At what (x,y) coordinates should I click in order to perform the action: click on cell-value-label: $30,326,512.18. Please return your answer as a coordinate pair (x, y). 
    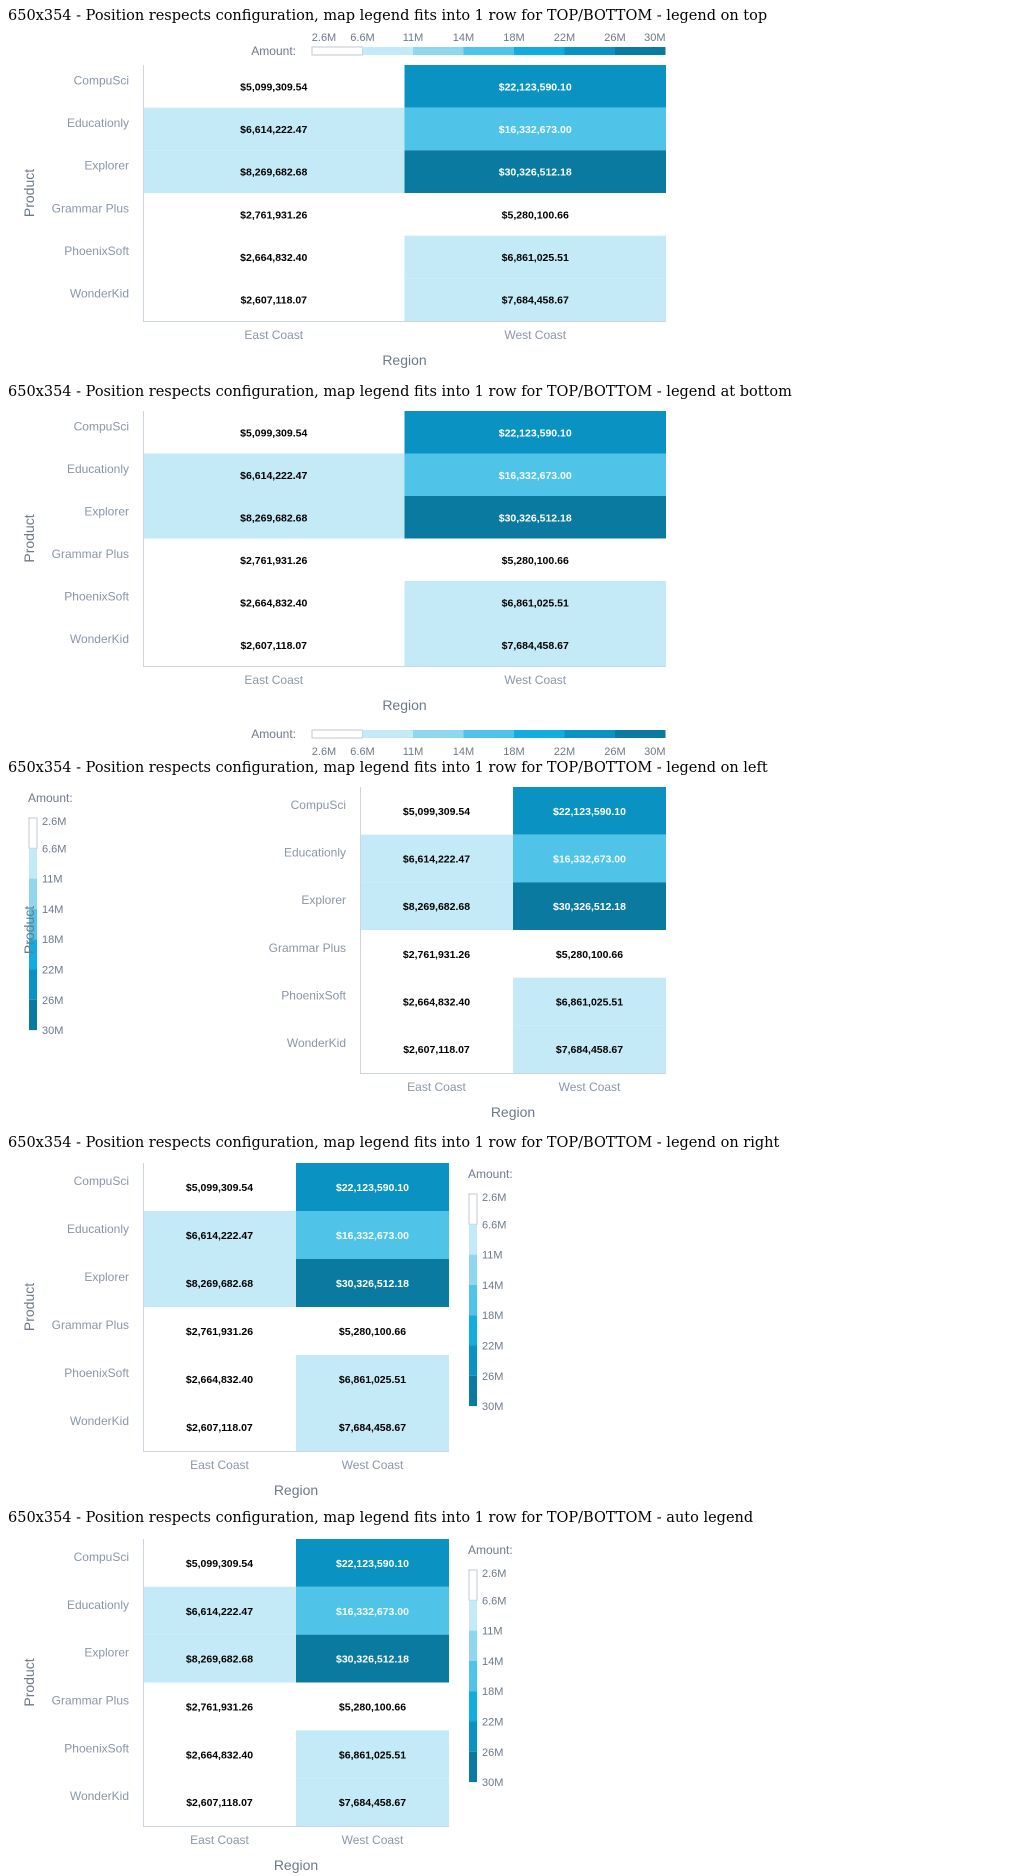
    Looking at the image, I should click on (535, 173).